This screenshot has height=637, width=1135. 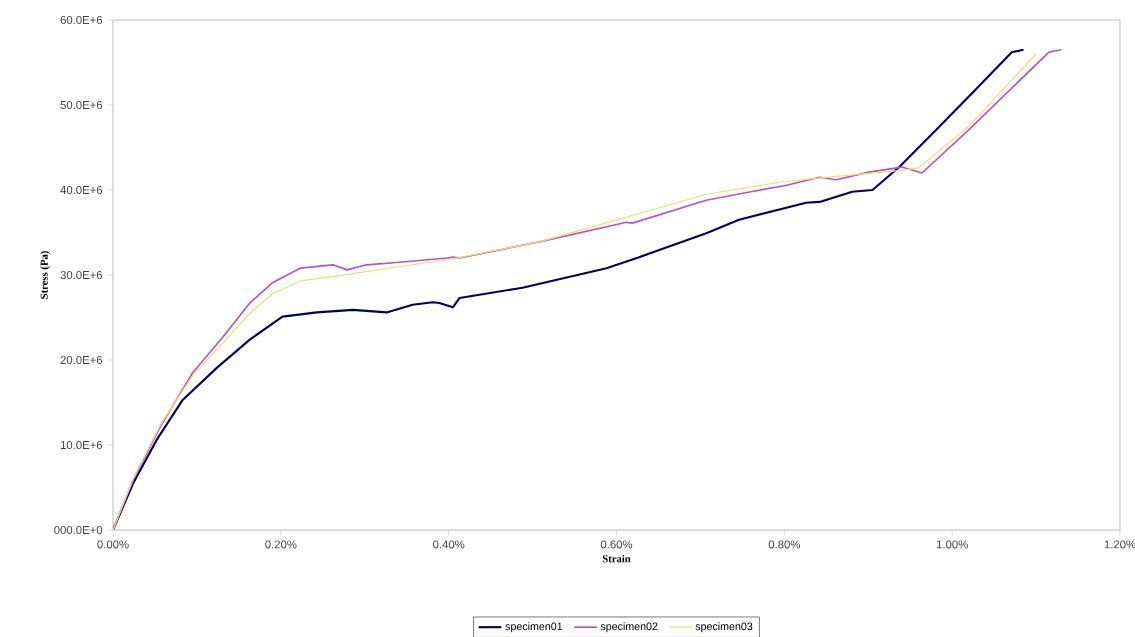 What do you see at coordinates (78, 530) in the screenshot?
I see `y-tick-label: 000.0E+0` at bounding box center [78, 530].